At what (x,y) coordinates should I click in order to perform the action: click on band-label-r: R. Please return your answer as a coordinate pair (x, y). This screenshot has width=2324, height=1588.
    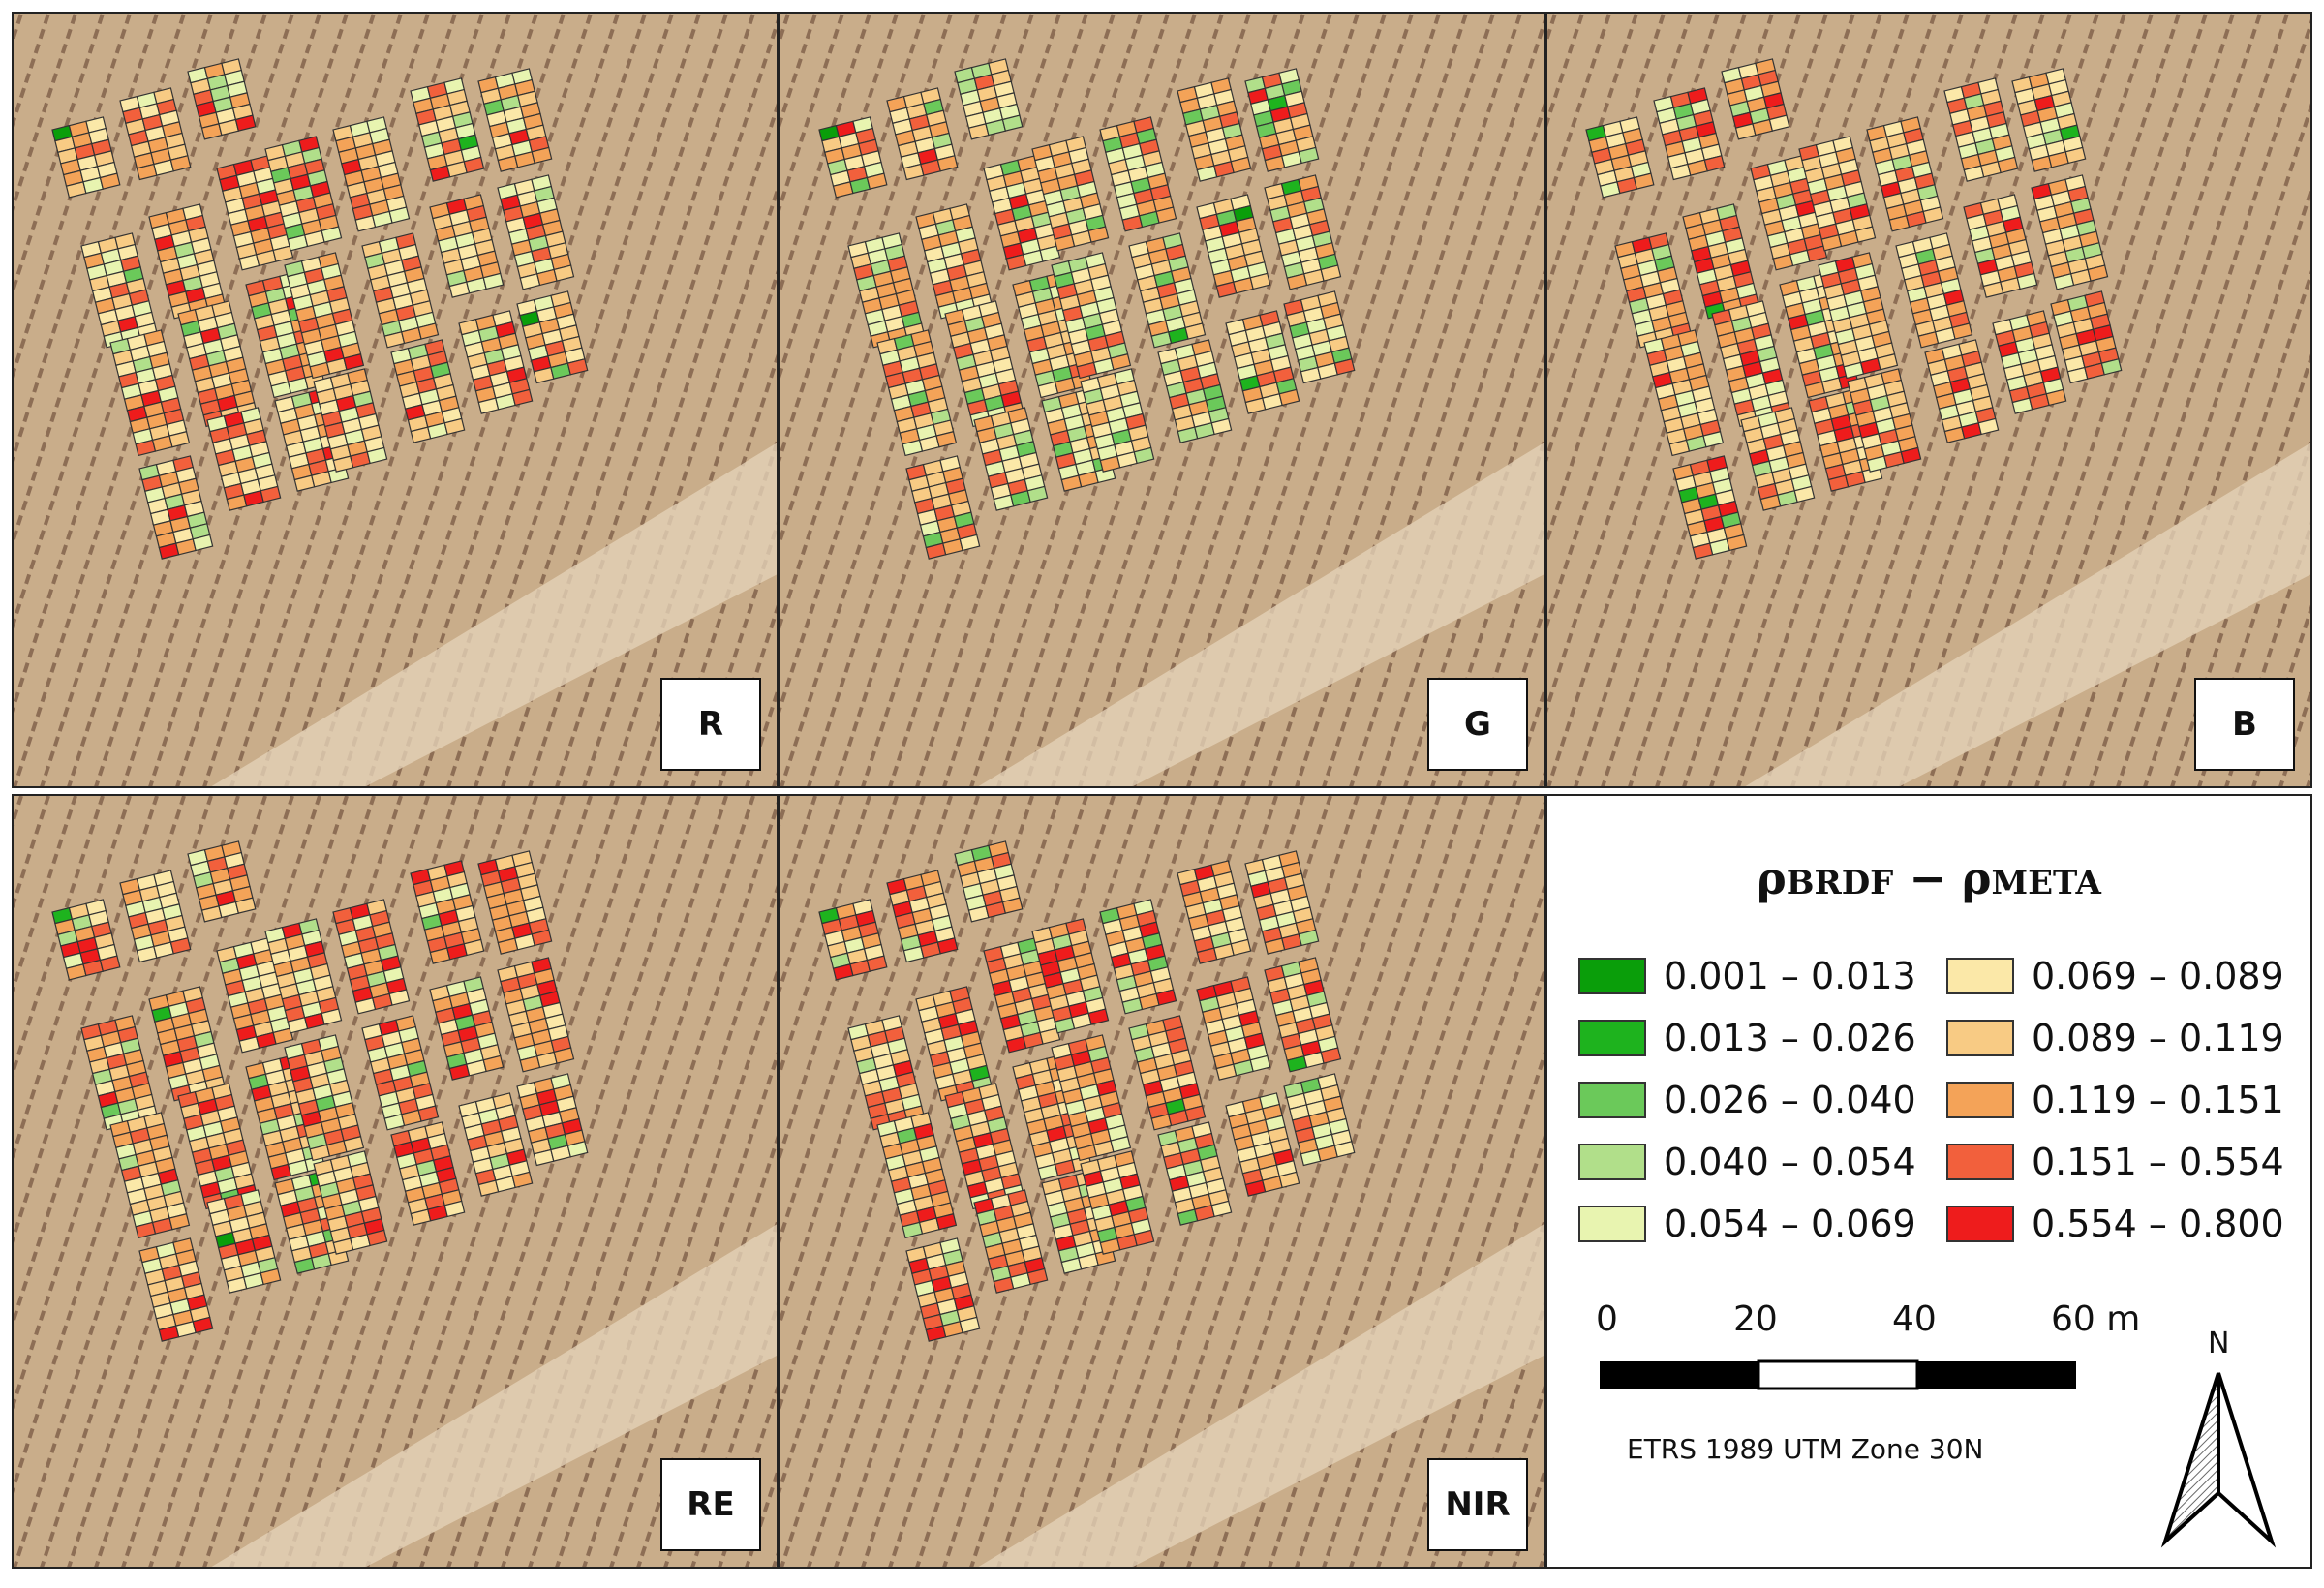
    Looking at the image, I should click on (710, 724).